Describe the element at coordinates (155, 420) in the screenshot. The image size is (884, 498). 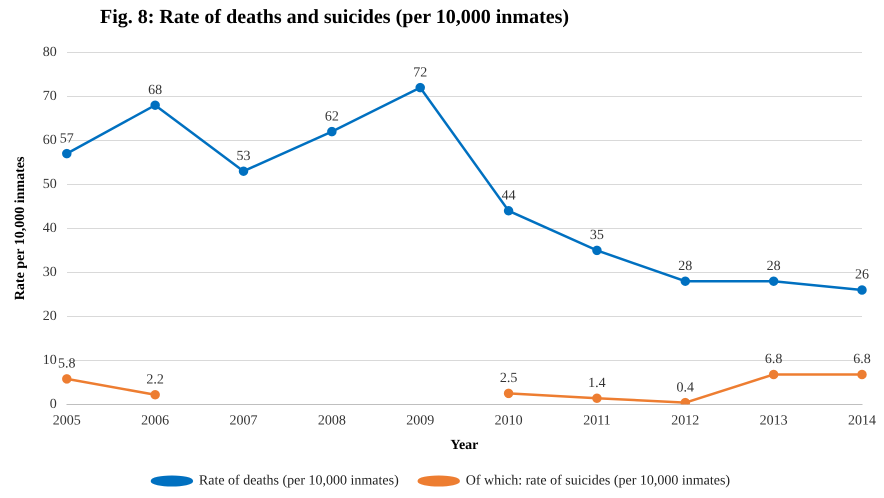
I see `x-tick-label: 2006` at that location.